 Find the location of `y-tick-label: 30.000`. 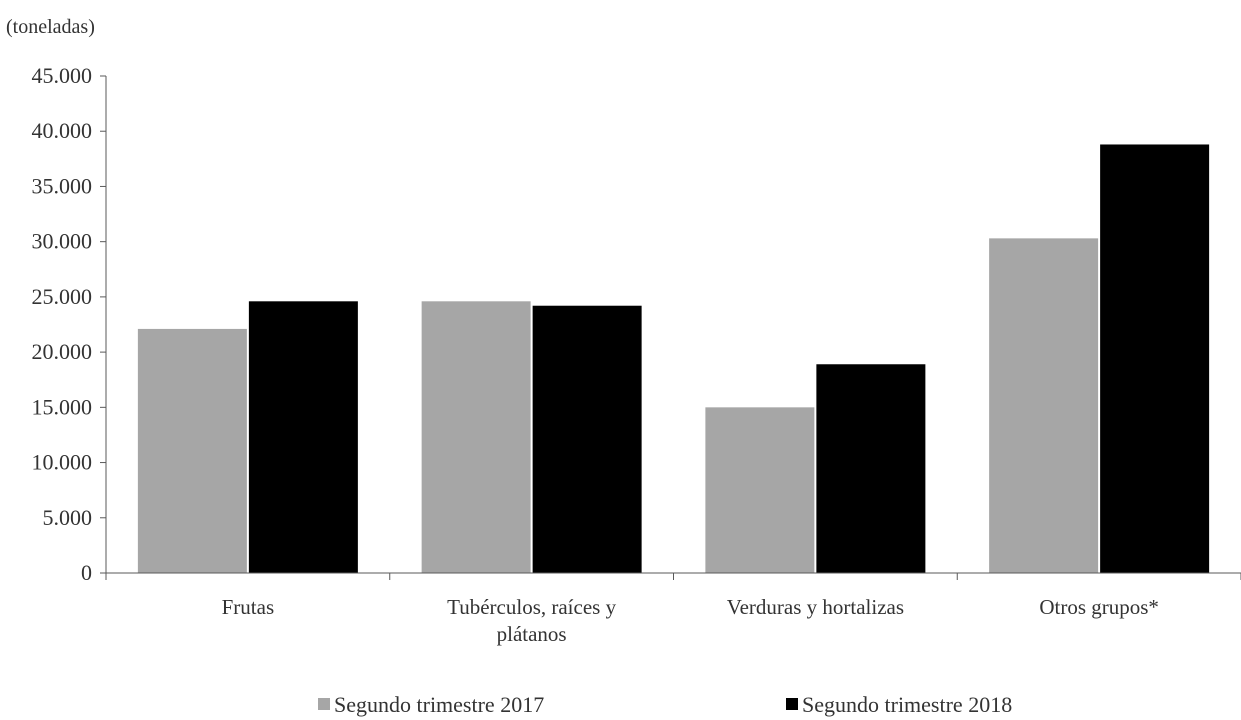

y-tick-label: 30.000 is located at coordinates (62, 241).